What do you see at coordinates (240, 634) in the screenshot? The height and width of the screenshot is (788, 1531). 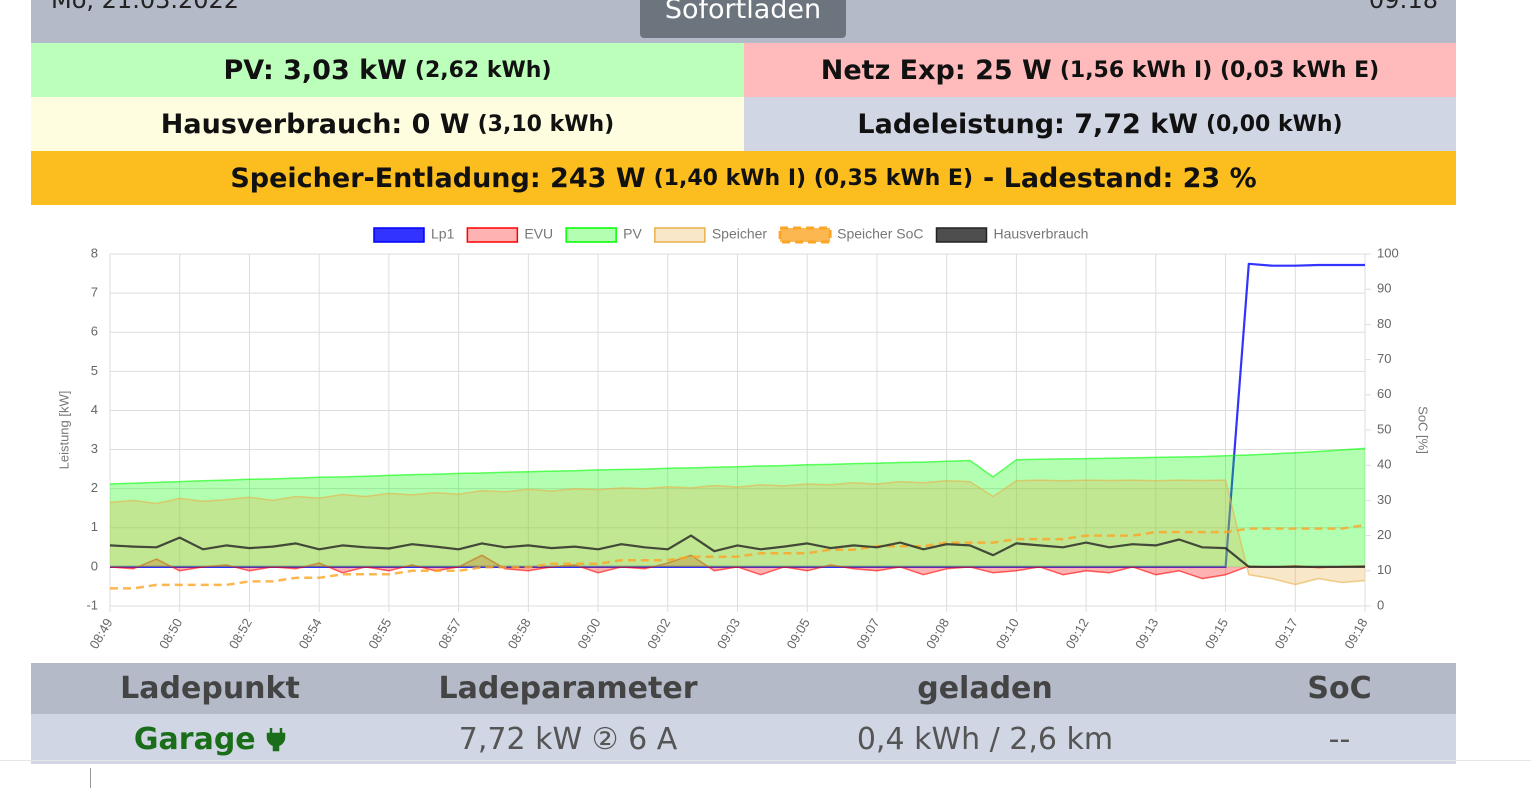 I see `x-tick-label: 08:52` at bounding box center [240, 634].